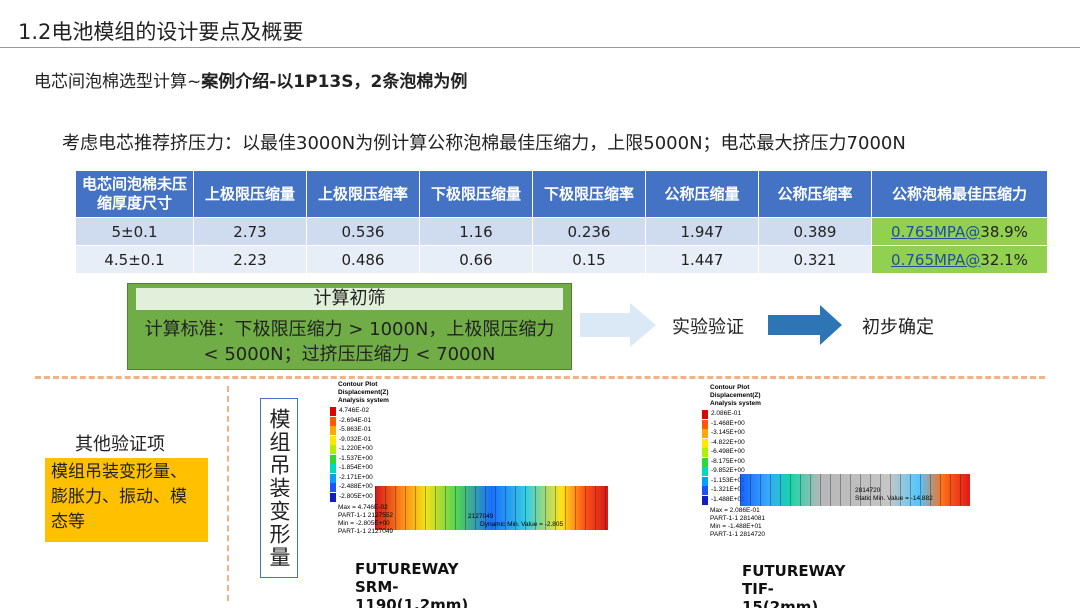 Image resolution: width=1080 pixels, height=608 pixels. What do you see at coordinates (738, 534) in the screenshot?
I see `plot-info: PART-1-1 2814720` at bounding box center [738, 534].